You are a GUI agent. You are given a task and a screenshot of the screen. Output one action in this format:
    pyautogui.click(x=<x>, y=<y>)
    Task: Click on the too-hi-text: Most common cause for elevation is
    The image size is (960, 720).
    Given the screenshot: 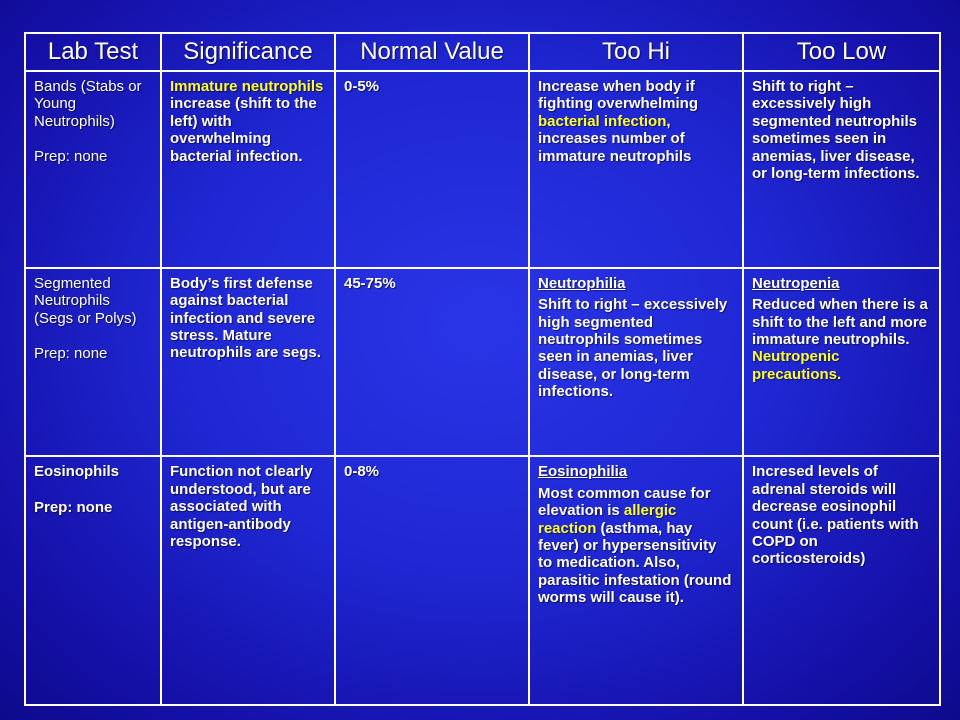 What is the action you would take?
    pyautogui.click(x=624, y=502)
    